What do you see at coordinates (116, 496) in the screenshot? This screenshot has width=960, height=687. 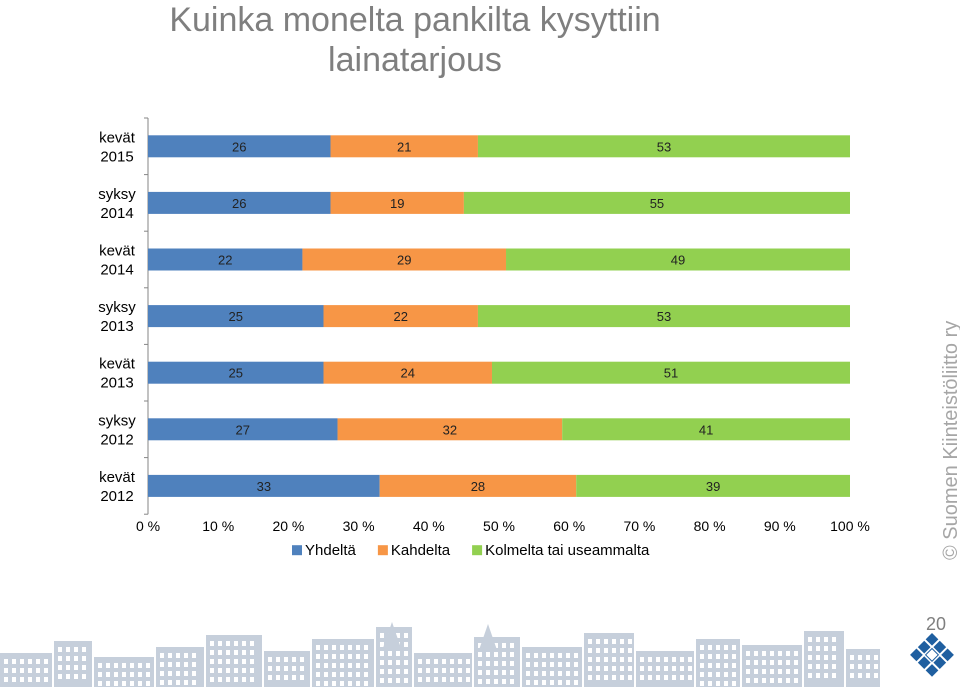 I see `category-label-line: 2012` at bounding box center [116, 496].